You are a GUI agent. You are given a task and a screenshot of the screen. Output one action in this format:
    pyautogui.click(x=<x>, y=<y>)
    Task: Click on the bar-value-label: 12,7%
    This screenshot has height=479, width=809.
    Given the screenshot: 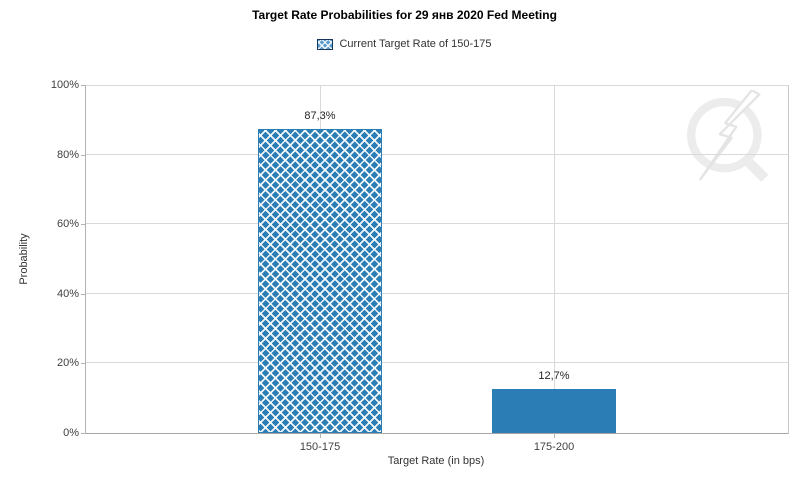 What is the action you would take?
    pyautogui.click(x=554, y=376)
    